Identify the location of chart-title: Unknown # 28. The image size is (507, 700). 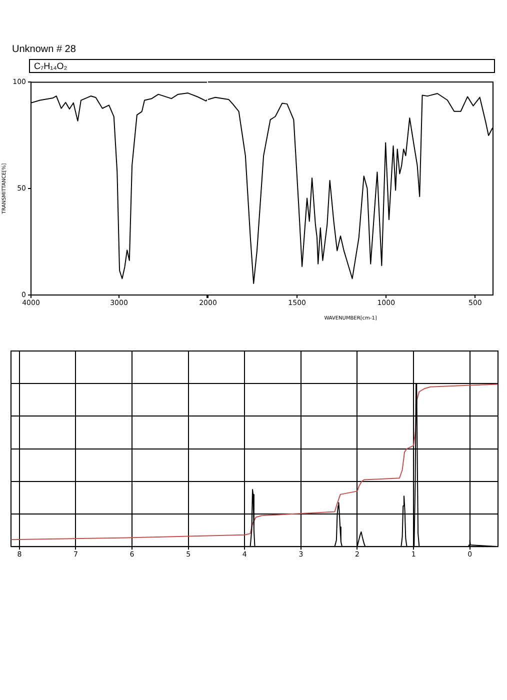
(44, 49).